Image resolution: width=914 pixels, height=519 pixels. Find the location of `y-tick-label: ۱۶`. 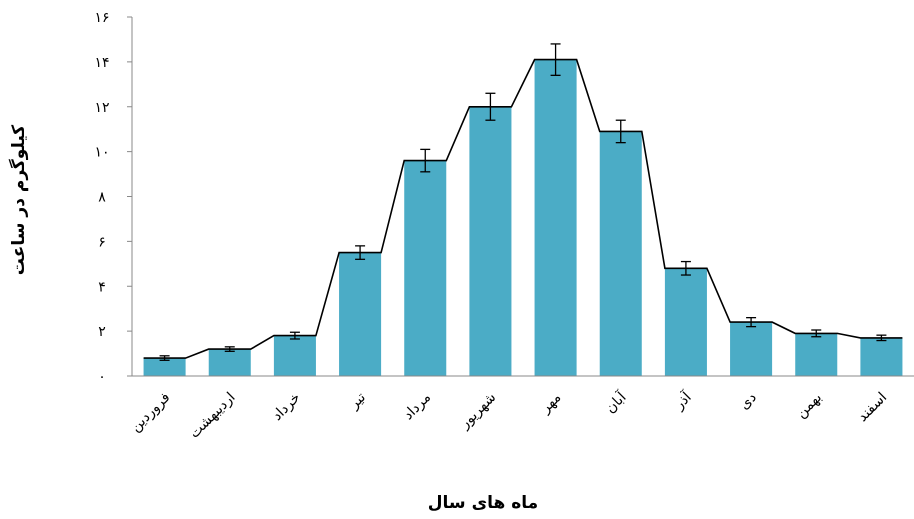

y-tick-label: ۱۶ is located at coordinates (101, 18).